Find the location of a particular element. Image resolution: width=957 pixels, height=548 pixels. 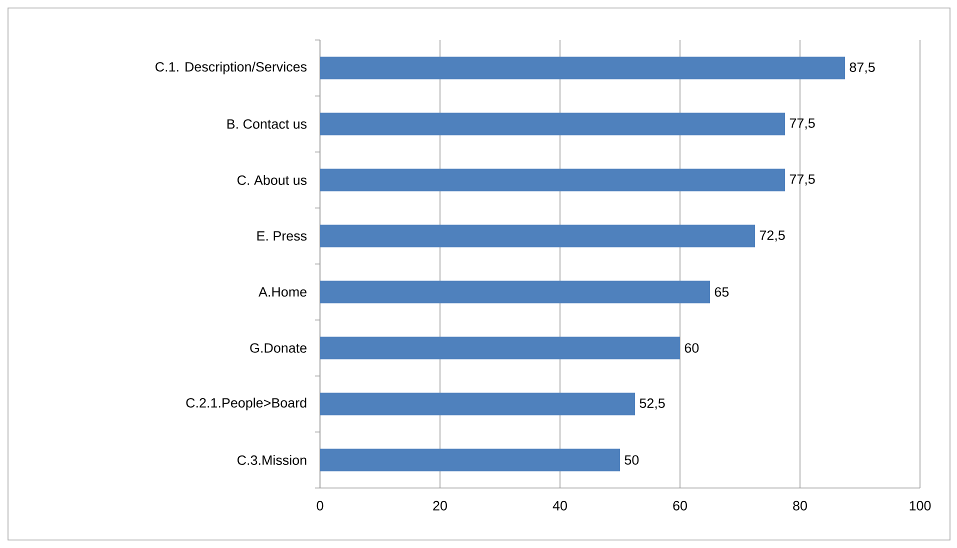

x-tick-label: 0 is located at coordinates (320, 505).